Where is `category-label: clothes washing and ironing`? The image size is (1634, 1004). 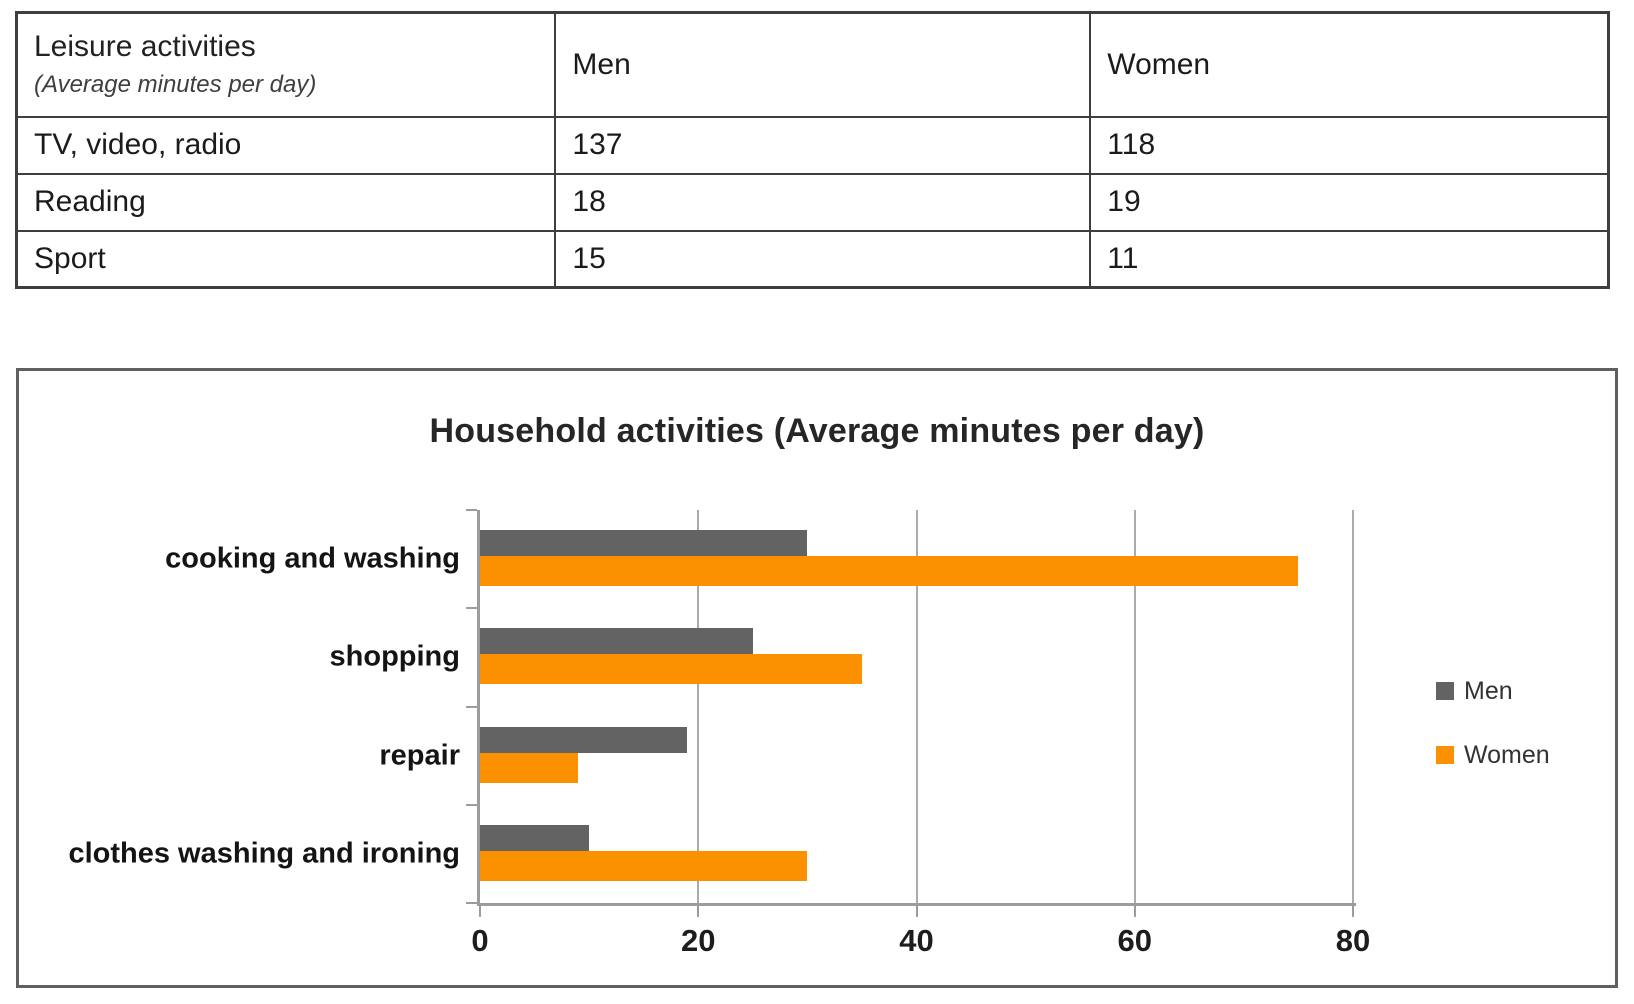
category-label: clothes washing and ironing is located at coordinates (264, 853).